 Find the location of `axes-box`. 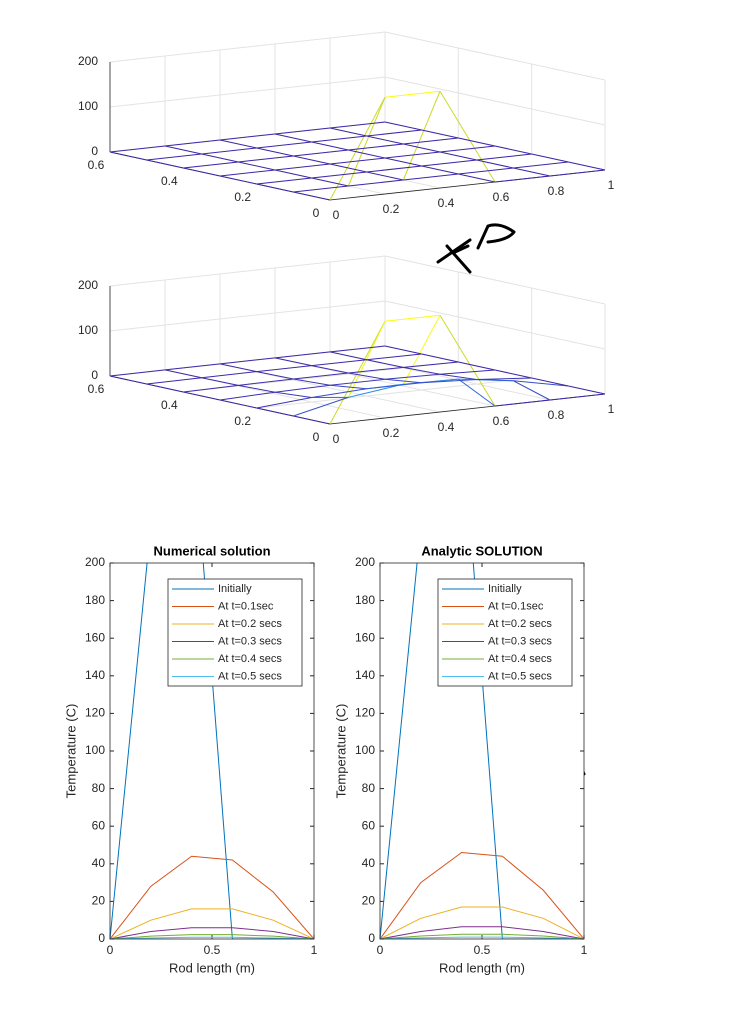

axes-box is located at coordinates (482, 751).